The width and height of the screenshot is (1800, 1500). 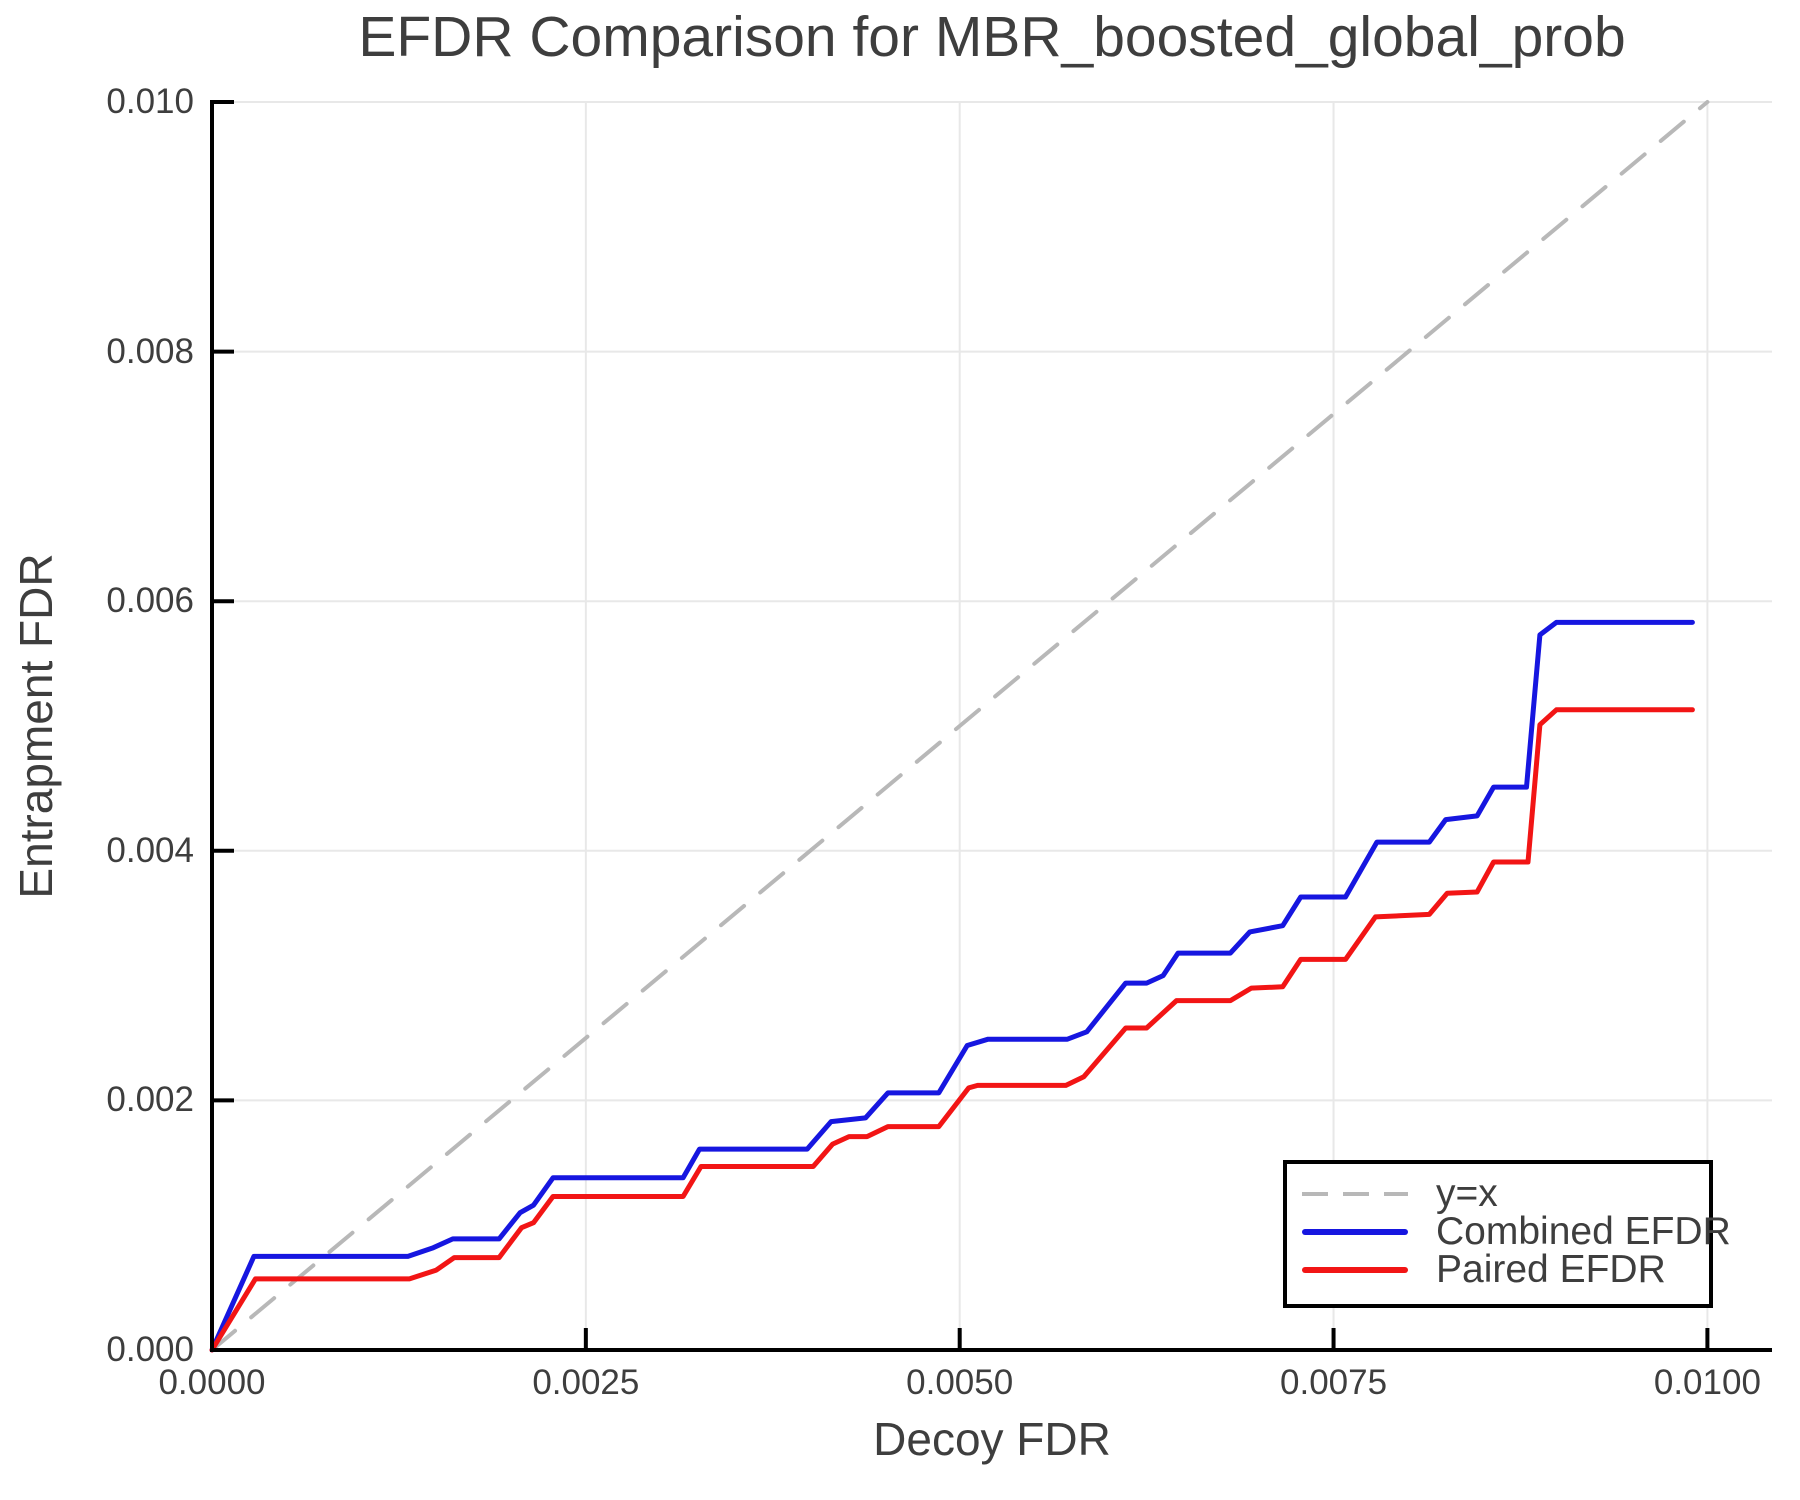 What do you see at coordinates (150, 1100) in the screenshot?
I see `y-tick-label: 0.002` at bounding box center [150, 1100].